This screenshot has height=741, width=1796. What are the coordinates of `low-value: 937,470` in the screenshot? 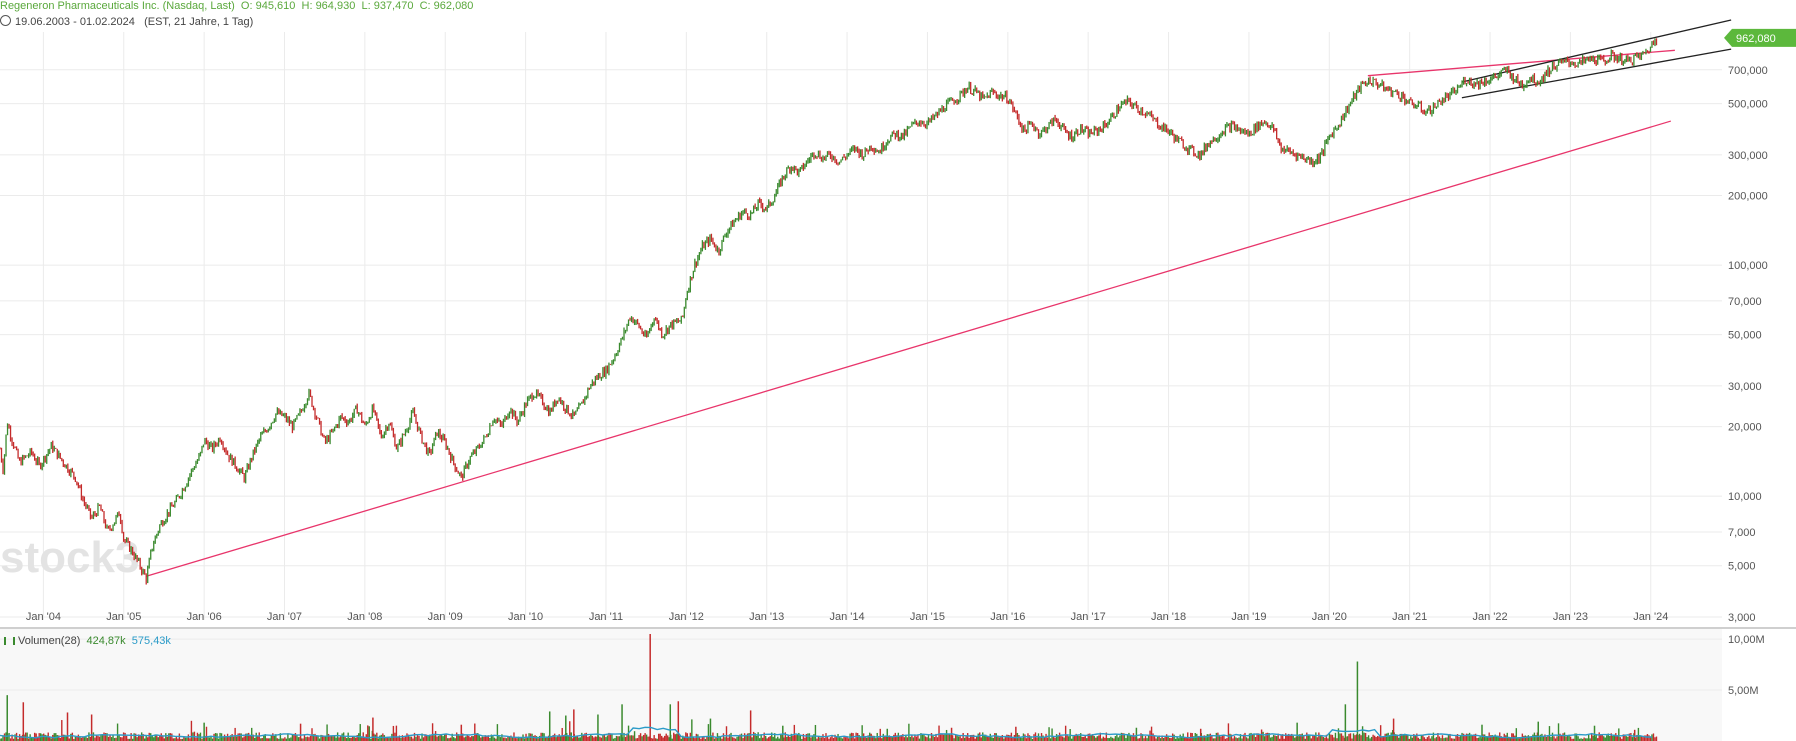 It's located at (393, 6).